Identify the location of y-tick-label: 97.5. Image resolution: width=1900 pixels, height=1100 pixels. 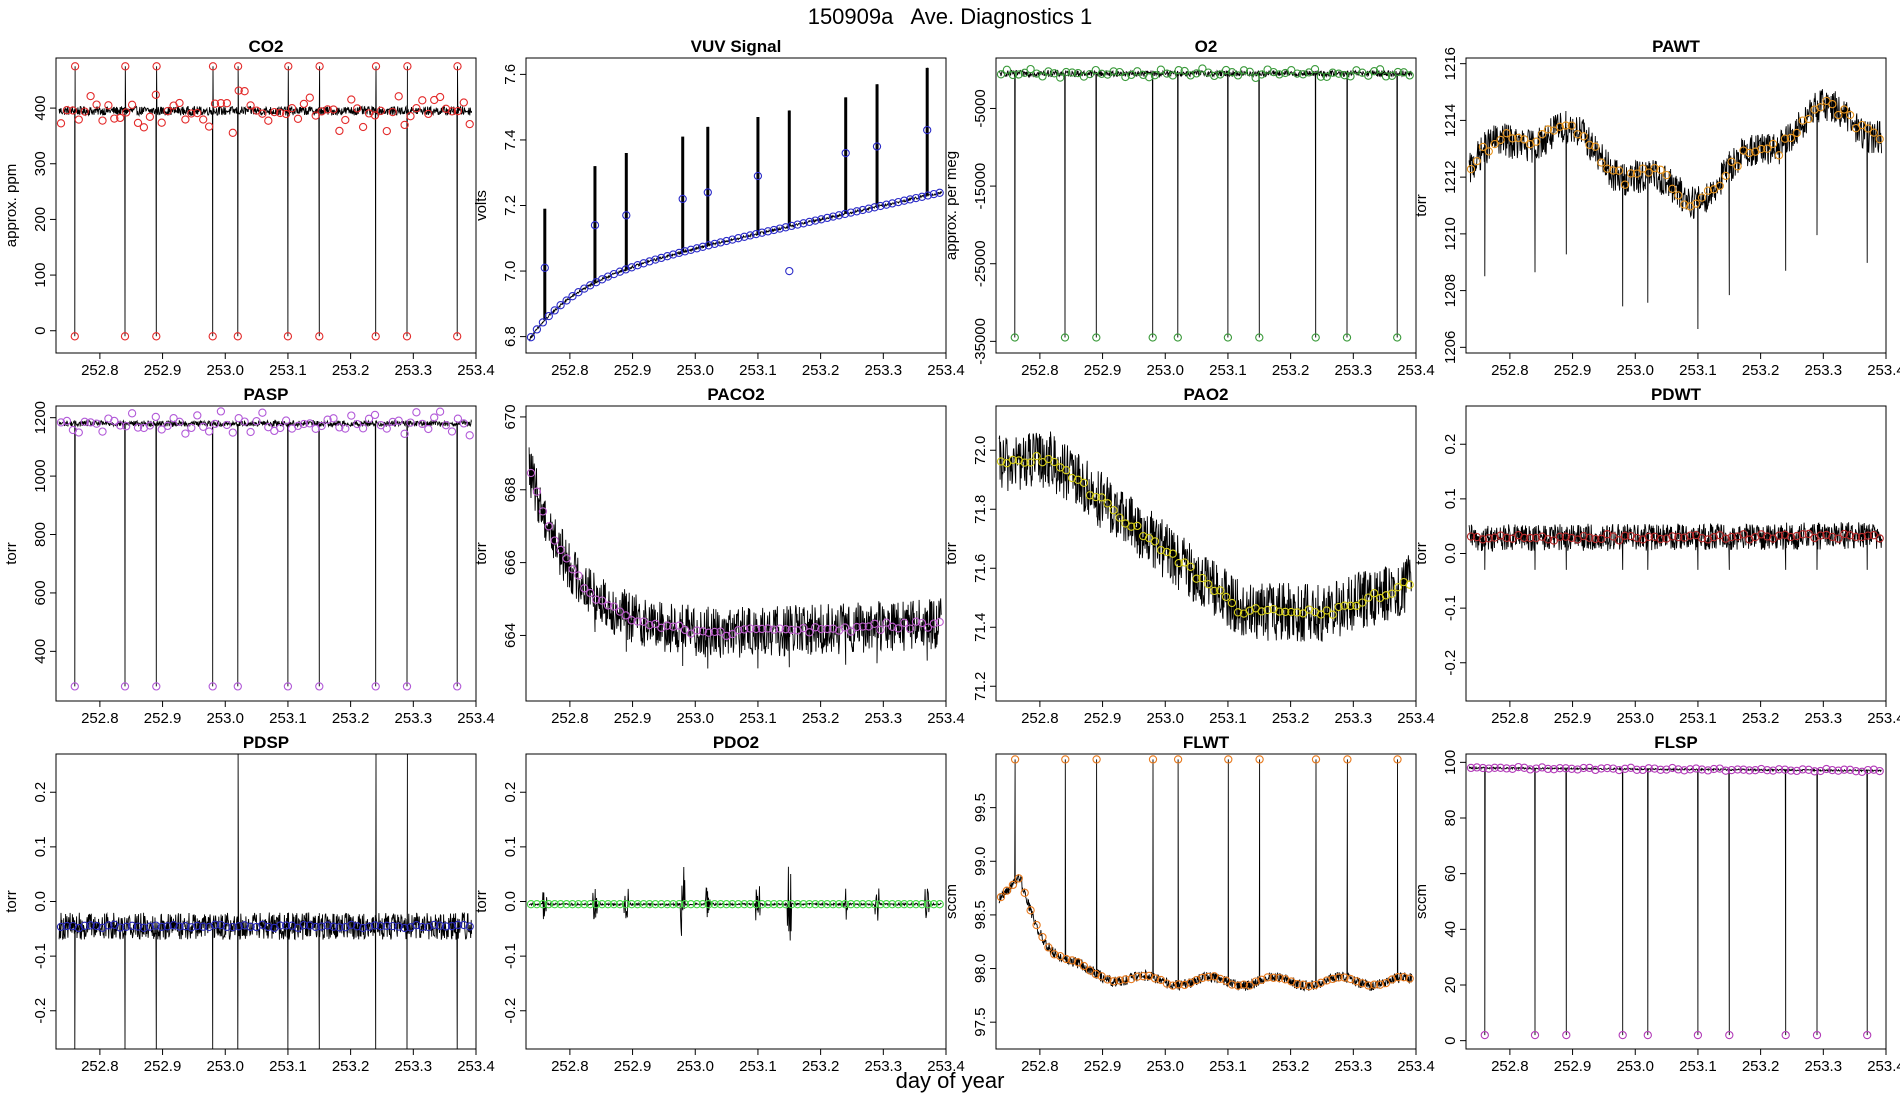
(980, 1022).